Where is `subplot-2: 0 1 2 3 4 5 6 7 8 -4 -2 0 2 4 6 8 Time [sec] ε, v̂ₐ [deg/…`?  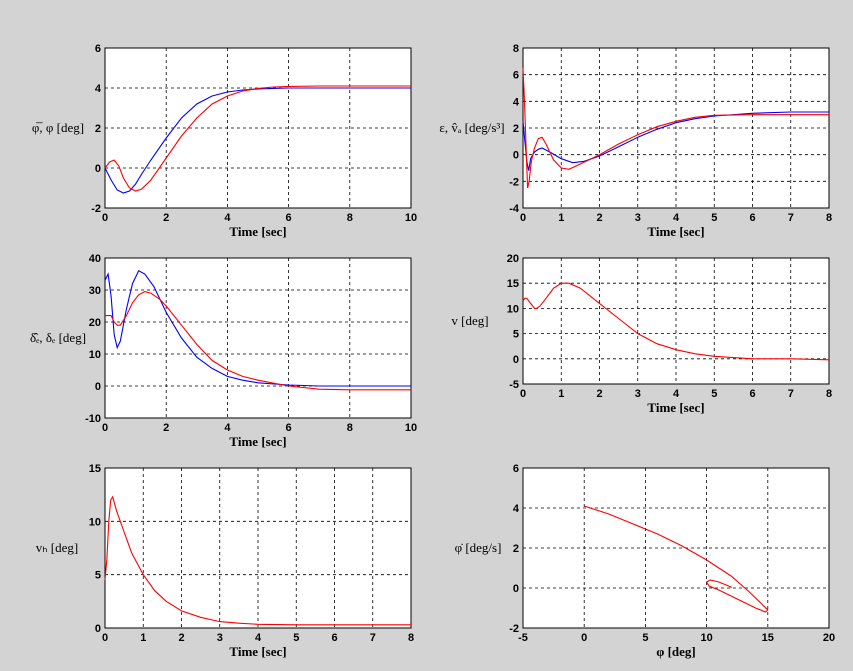 subplot-2: 0 1 2 3 4 5 6 7 8 -4 -2 0 2 4 6 8 Time [sec] ε, v̂ₐ [deg/… is located at coordinates (635, 141).